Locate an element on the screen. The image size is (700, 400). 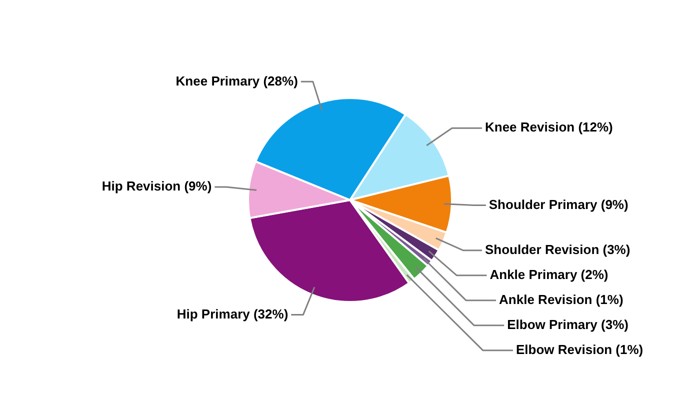
slice-label: Elbow Revision (1%) is located at coordinates (580, 350).